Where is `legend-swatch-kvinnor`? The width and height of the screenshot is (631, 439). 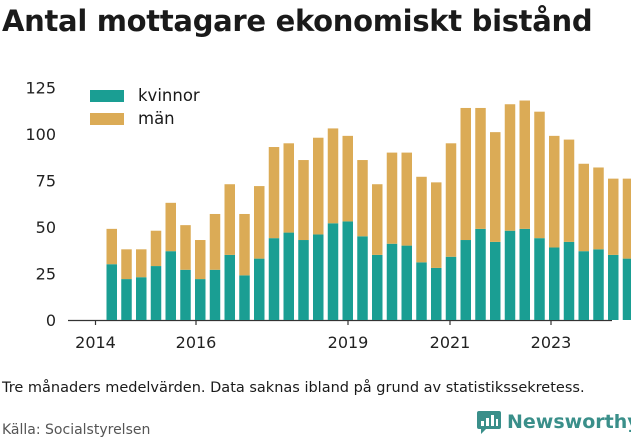
legend-swatch-kvinnor is located at coordinates (107, 95).